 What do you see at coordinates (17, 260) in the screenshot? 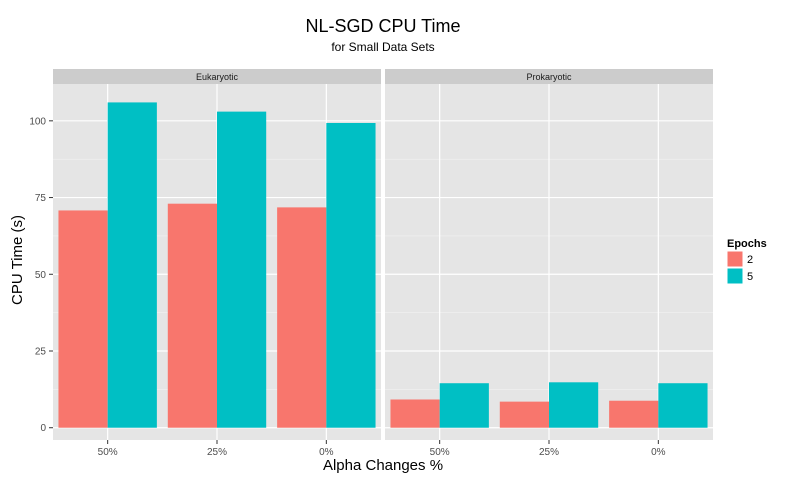
I see `y-axis-title: CPU Time (s)` at bounding box center [17, 260].